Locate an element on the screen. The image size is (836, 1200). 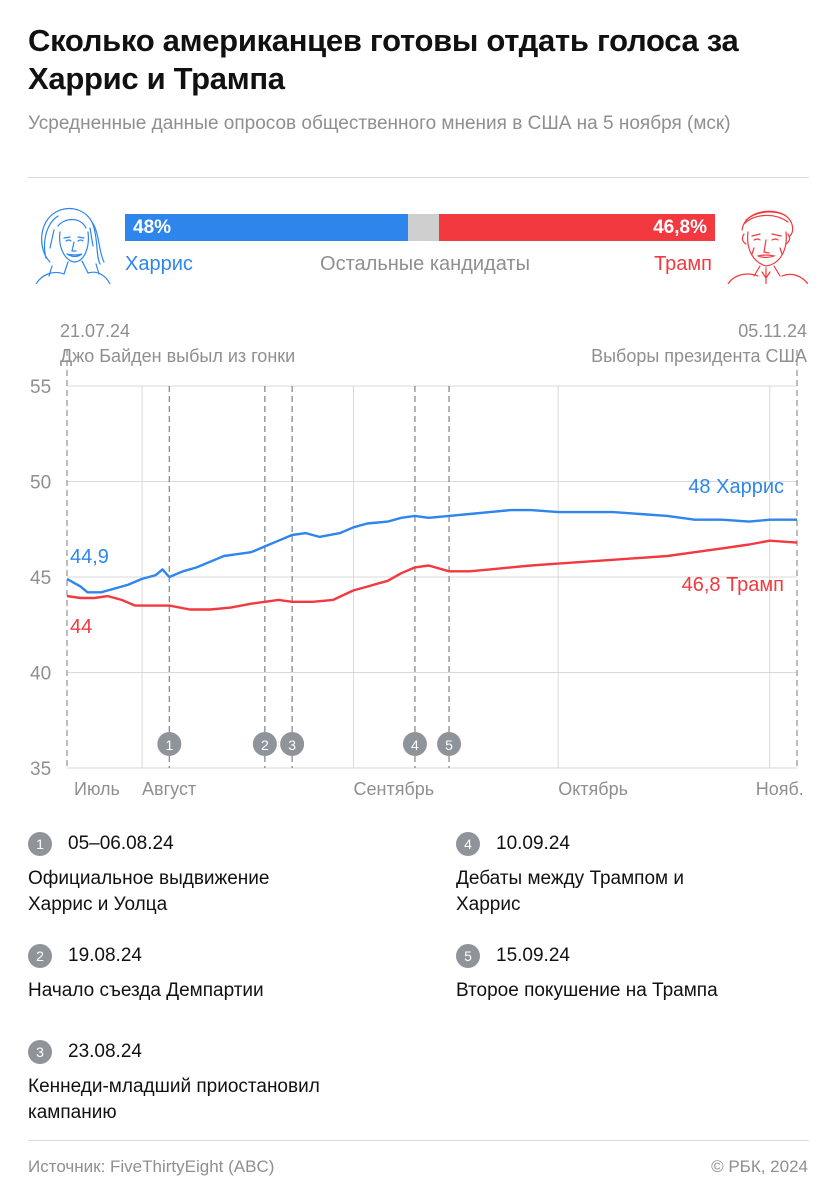
trump-label: Трамп is located at coordinates (683, 264).